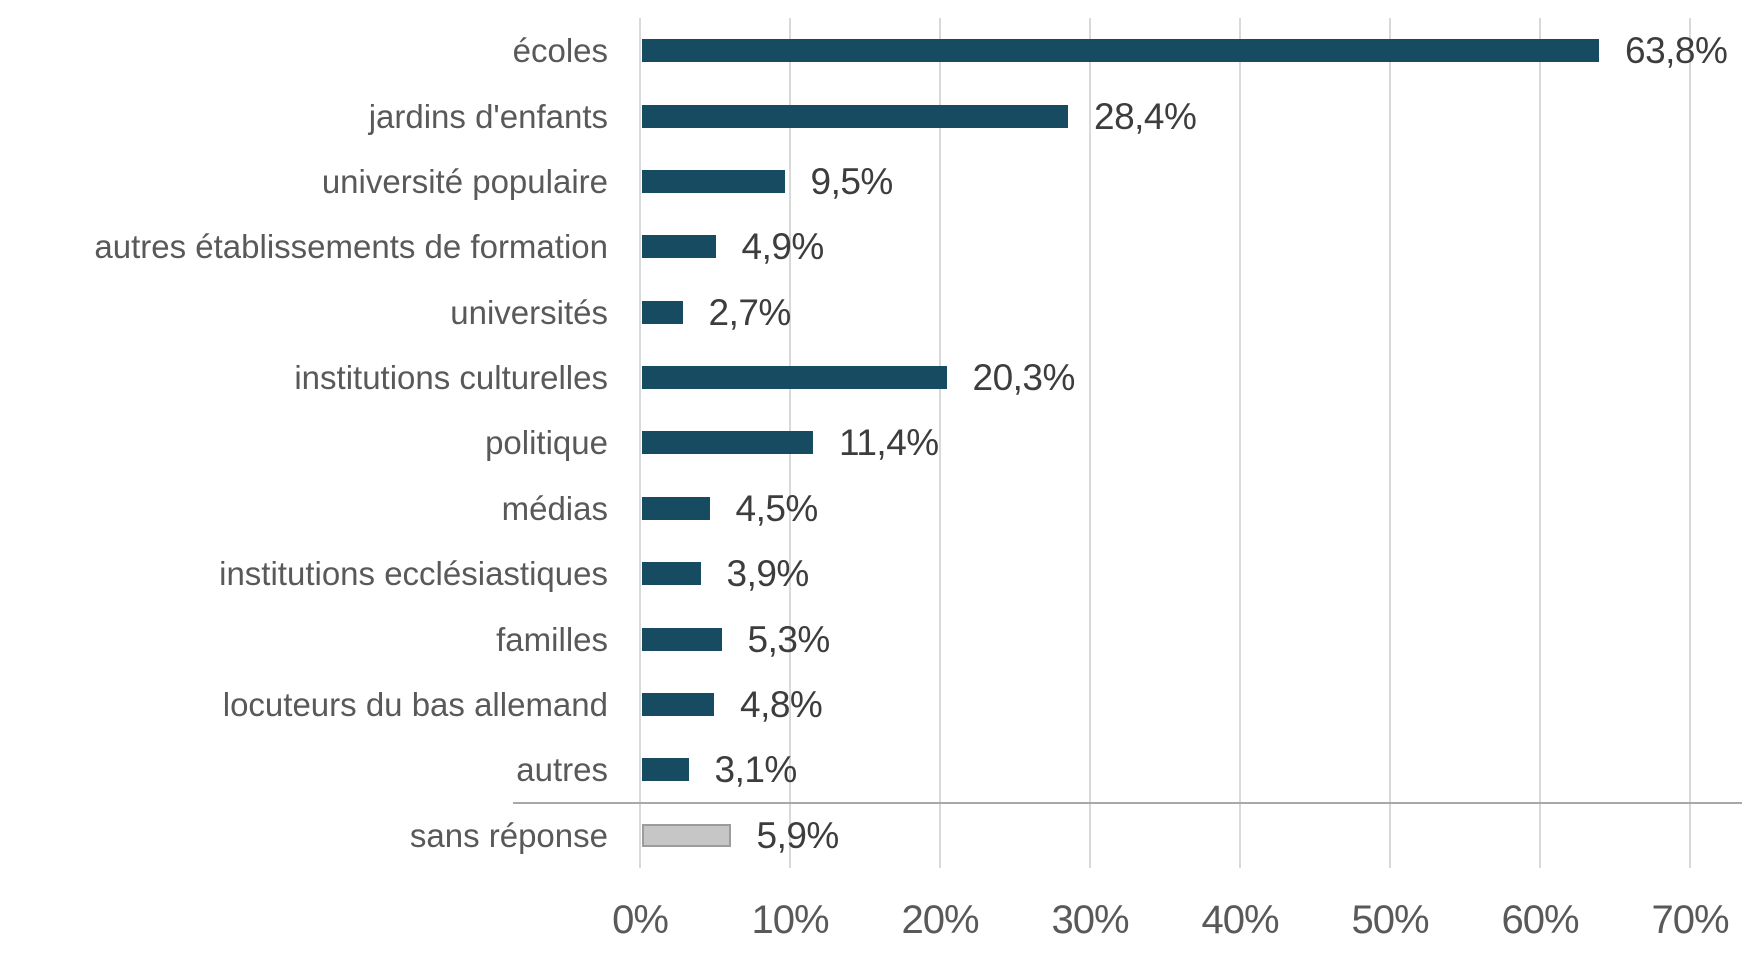 This screenshot has width=1742, height=954. I want to click on gridline-40%, so click(1240, 443).